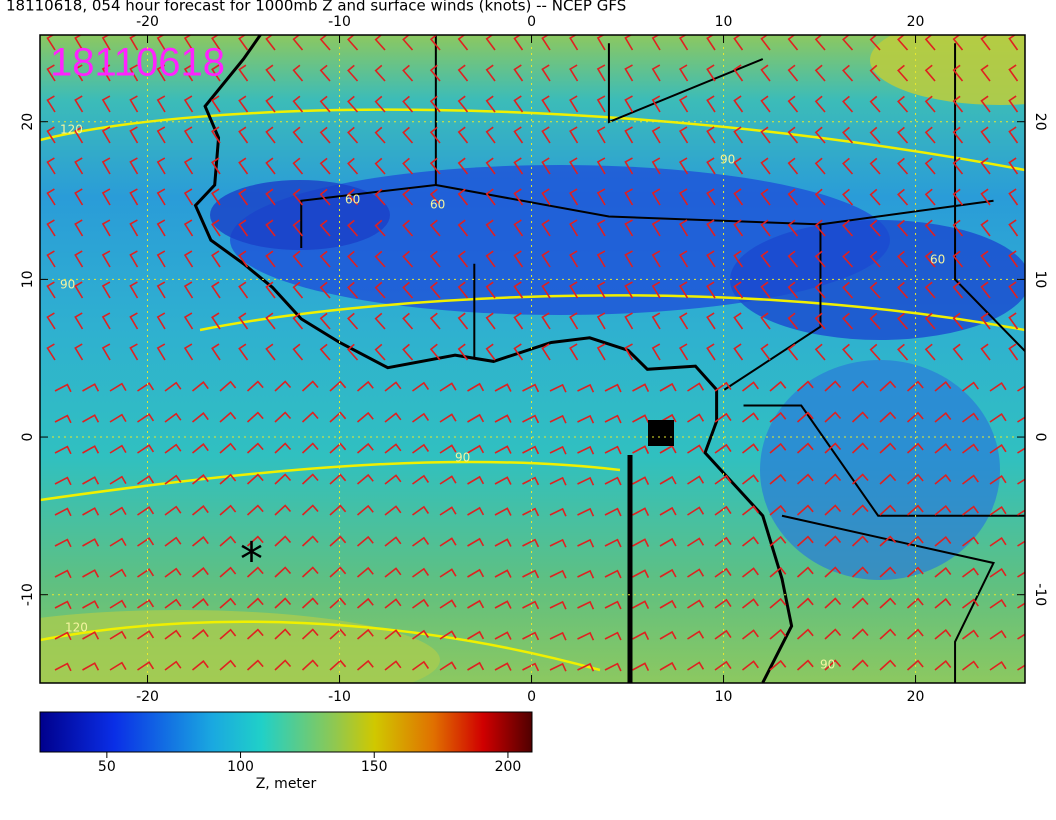  Describe the element at coordinates (462, 458) in the screenshot. I see `contour-label: 90` at that location.